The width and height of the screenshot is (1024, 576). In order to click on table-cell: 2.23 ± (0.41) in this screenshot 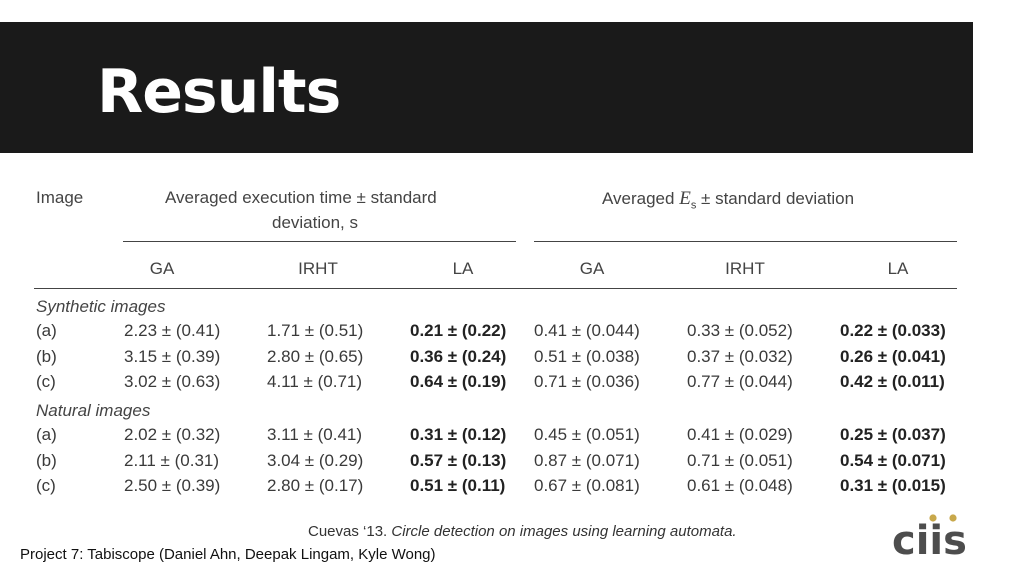, I will do `click(172, 330)`.